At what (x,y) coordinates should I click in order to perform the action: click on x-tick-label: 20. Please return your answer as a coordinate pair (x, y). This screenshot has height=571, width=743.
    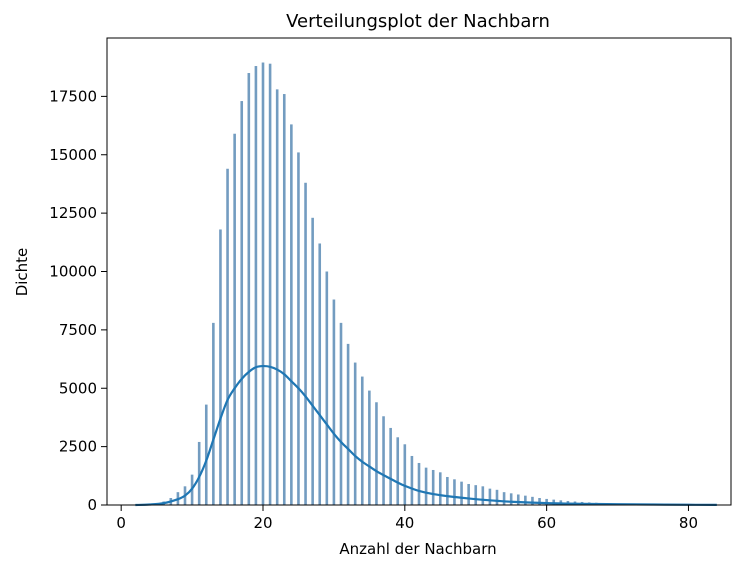
    Looking at the image, I should click on (262, 523).